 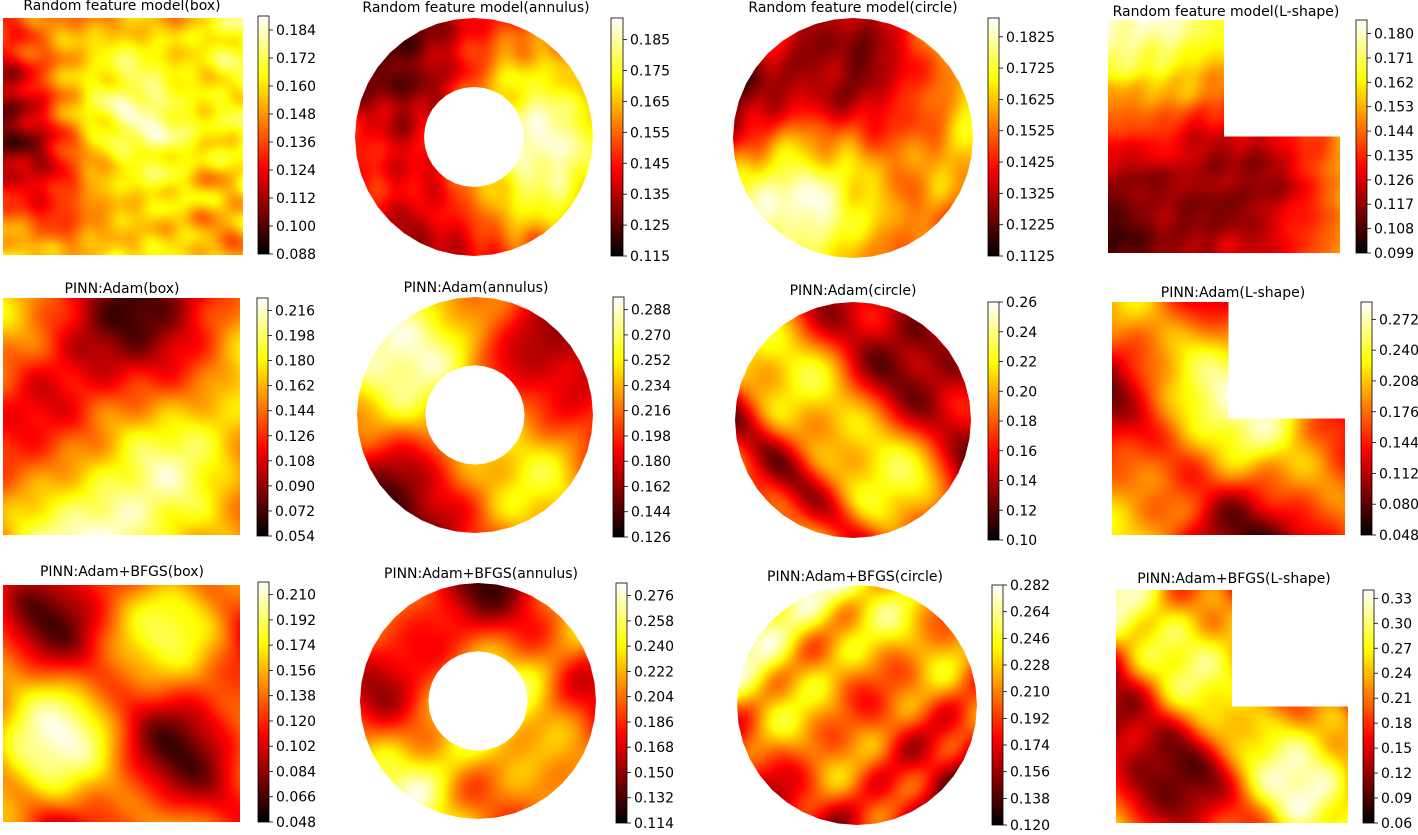 I want to click on colorbar-tick-label: 0.171, so click(x=1394, y=59).